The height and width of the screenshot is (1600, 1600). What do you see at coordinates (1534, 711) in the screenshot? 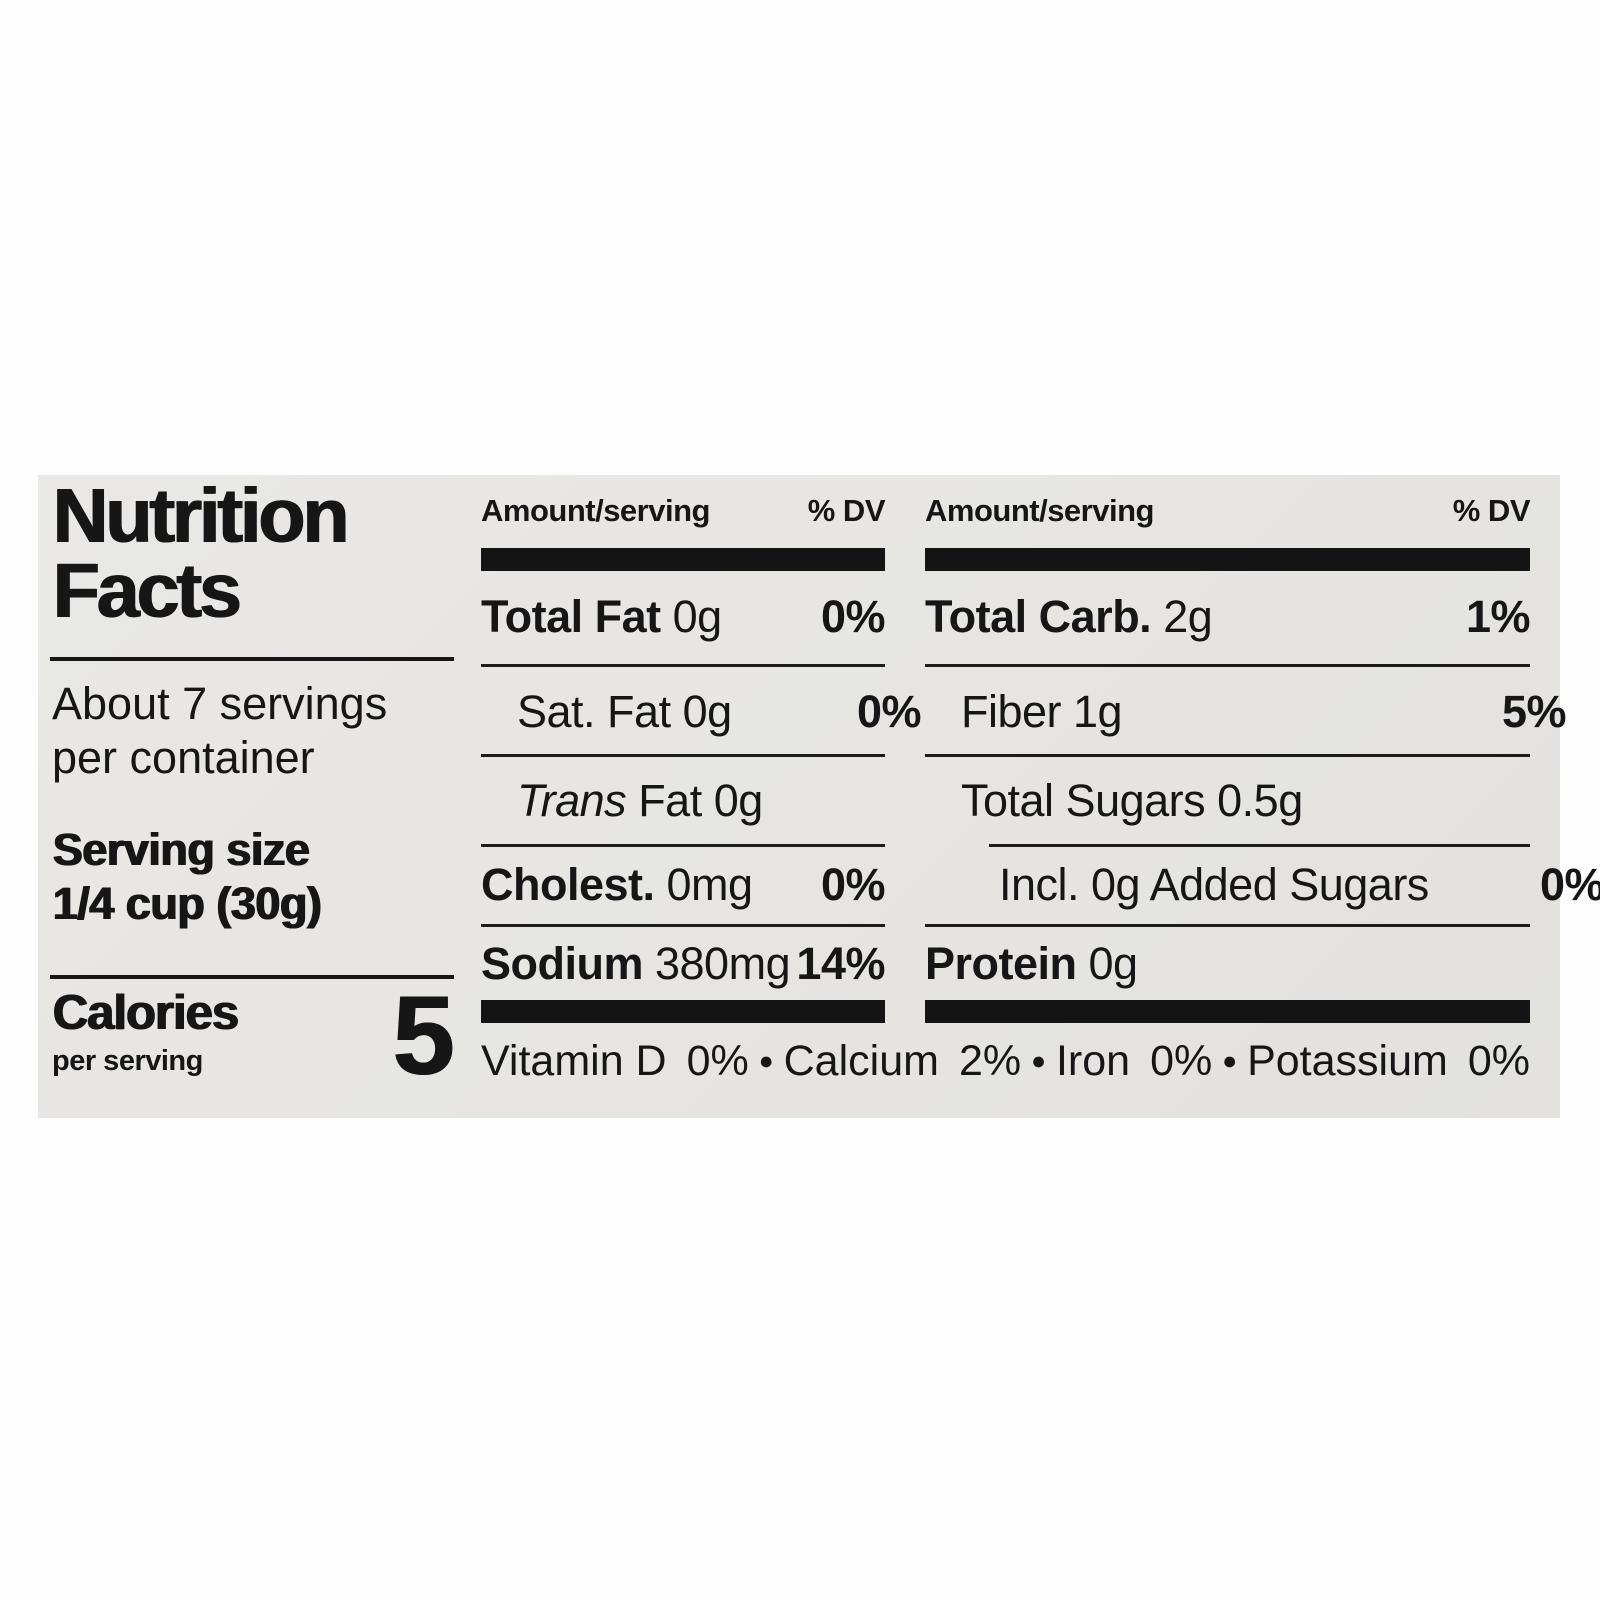
I see `nutrient-dv: 5%` at bounding box center [1534, 711].